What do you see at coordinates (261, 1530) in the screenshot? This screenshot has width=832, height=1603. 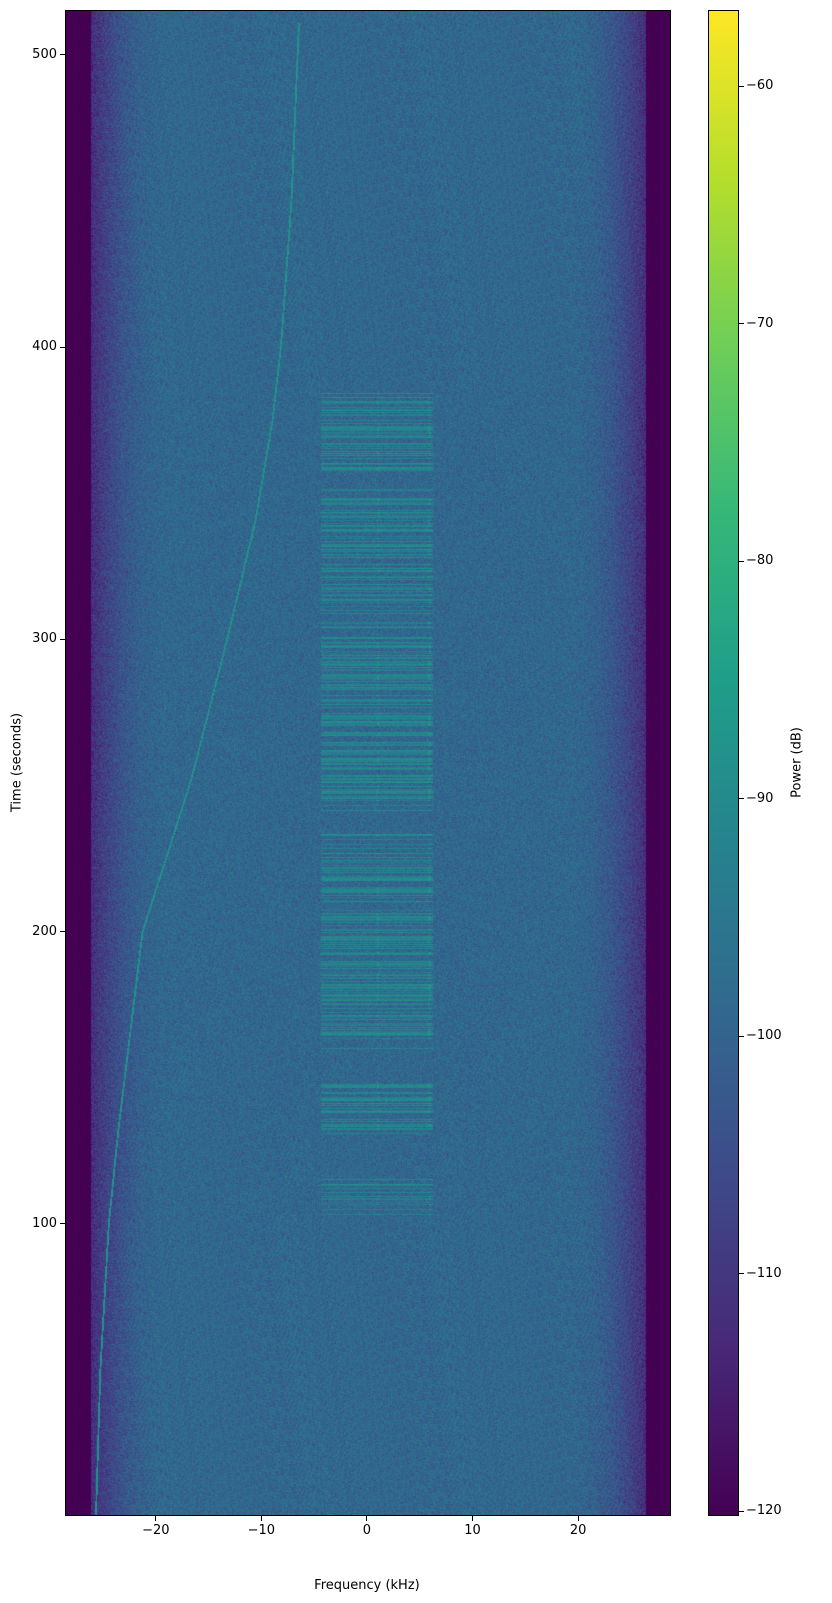 I see `x-tick-label: −10` at bounding box center [261, 1530].